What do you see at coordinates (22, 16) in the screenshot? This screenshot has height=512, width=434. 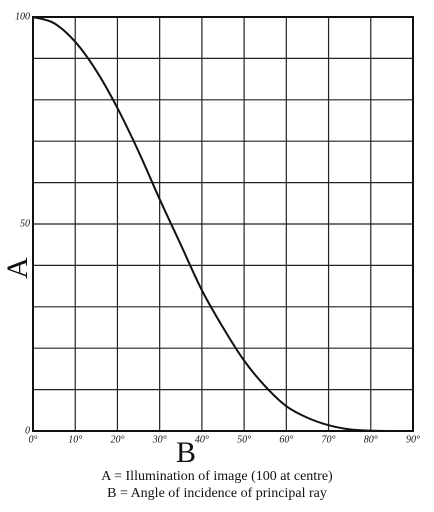 I see `y-tick-label: 100` at bounding box center [22, 16].